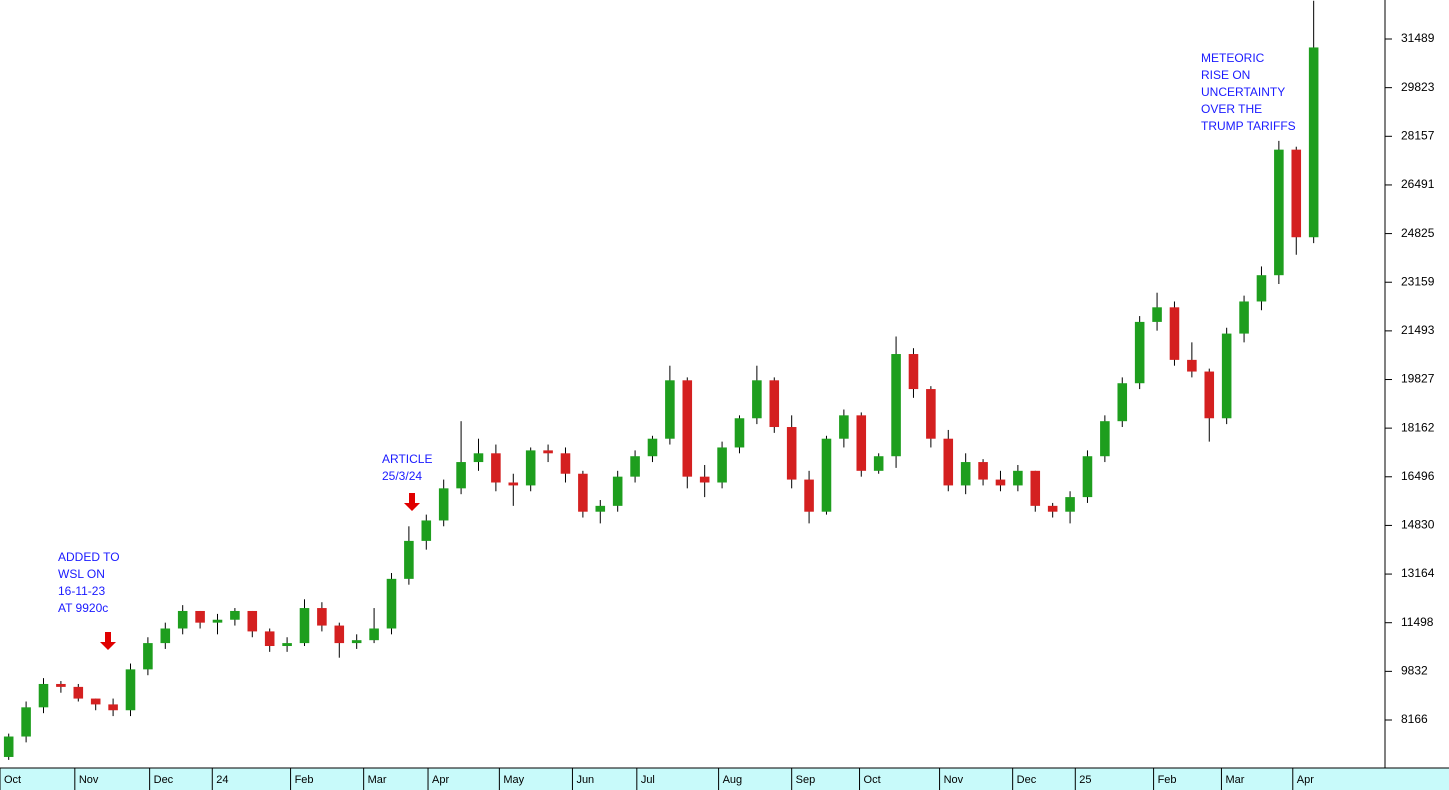 Image resolution: width=1449 pixels, height=790 pixels. I want to click on y-tick-label: 8166, so click(1414, 719).